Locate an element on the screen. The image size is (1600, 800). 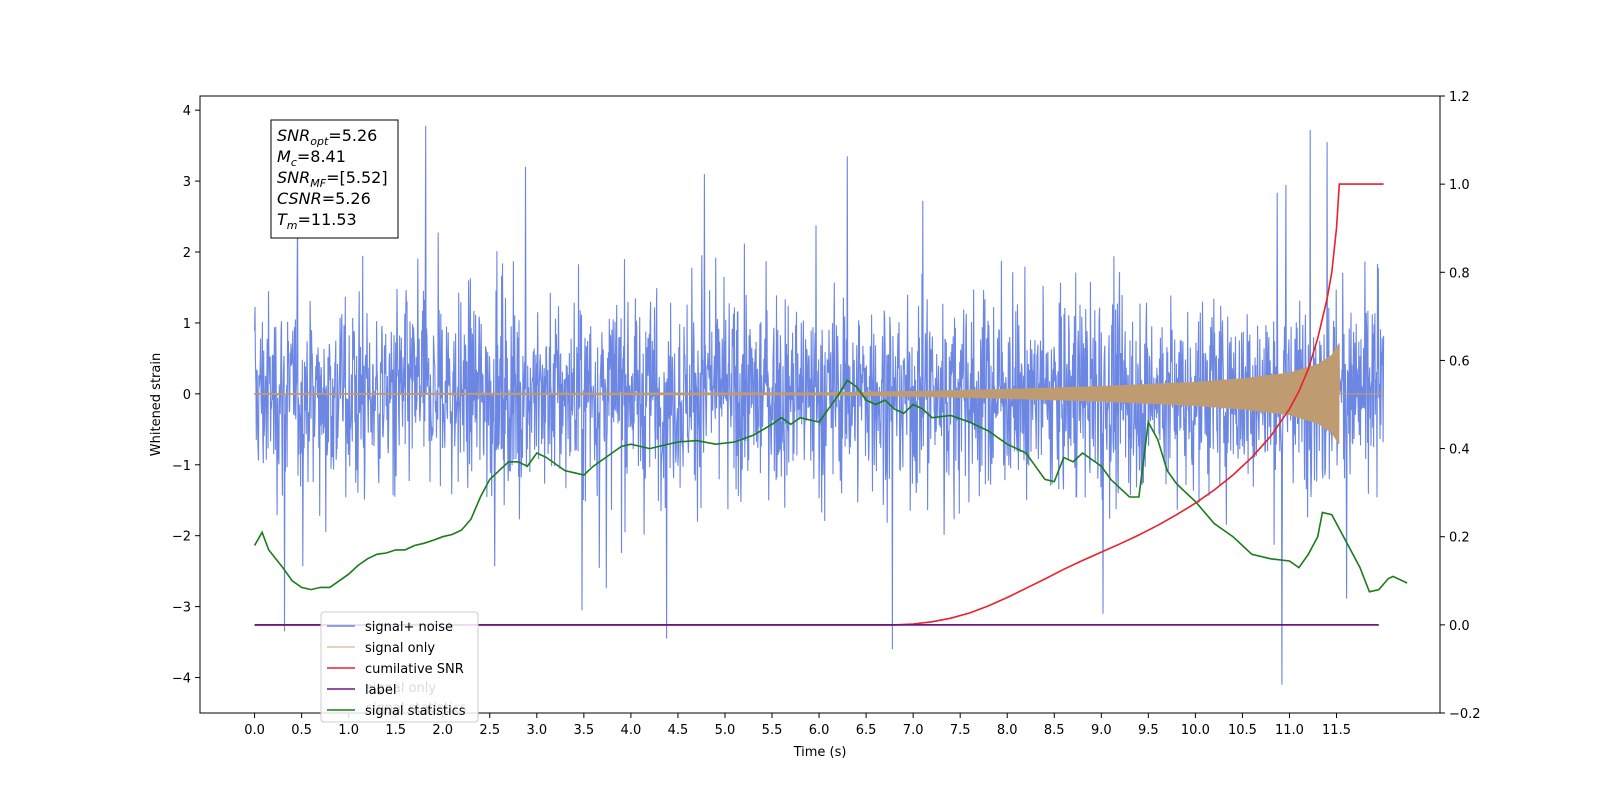
legend-label: signal statistics is located at coordinates (415, 711).